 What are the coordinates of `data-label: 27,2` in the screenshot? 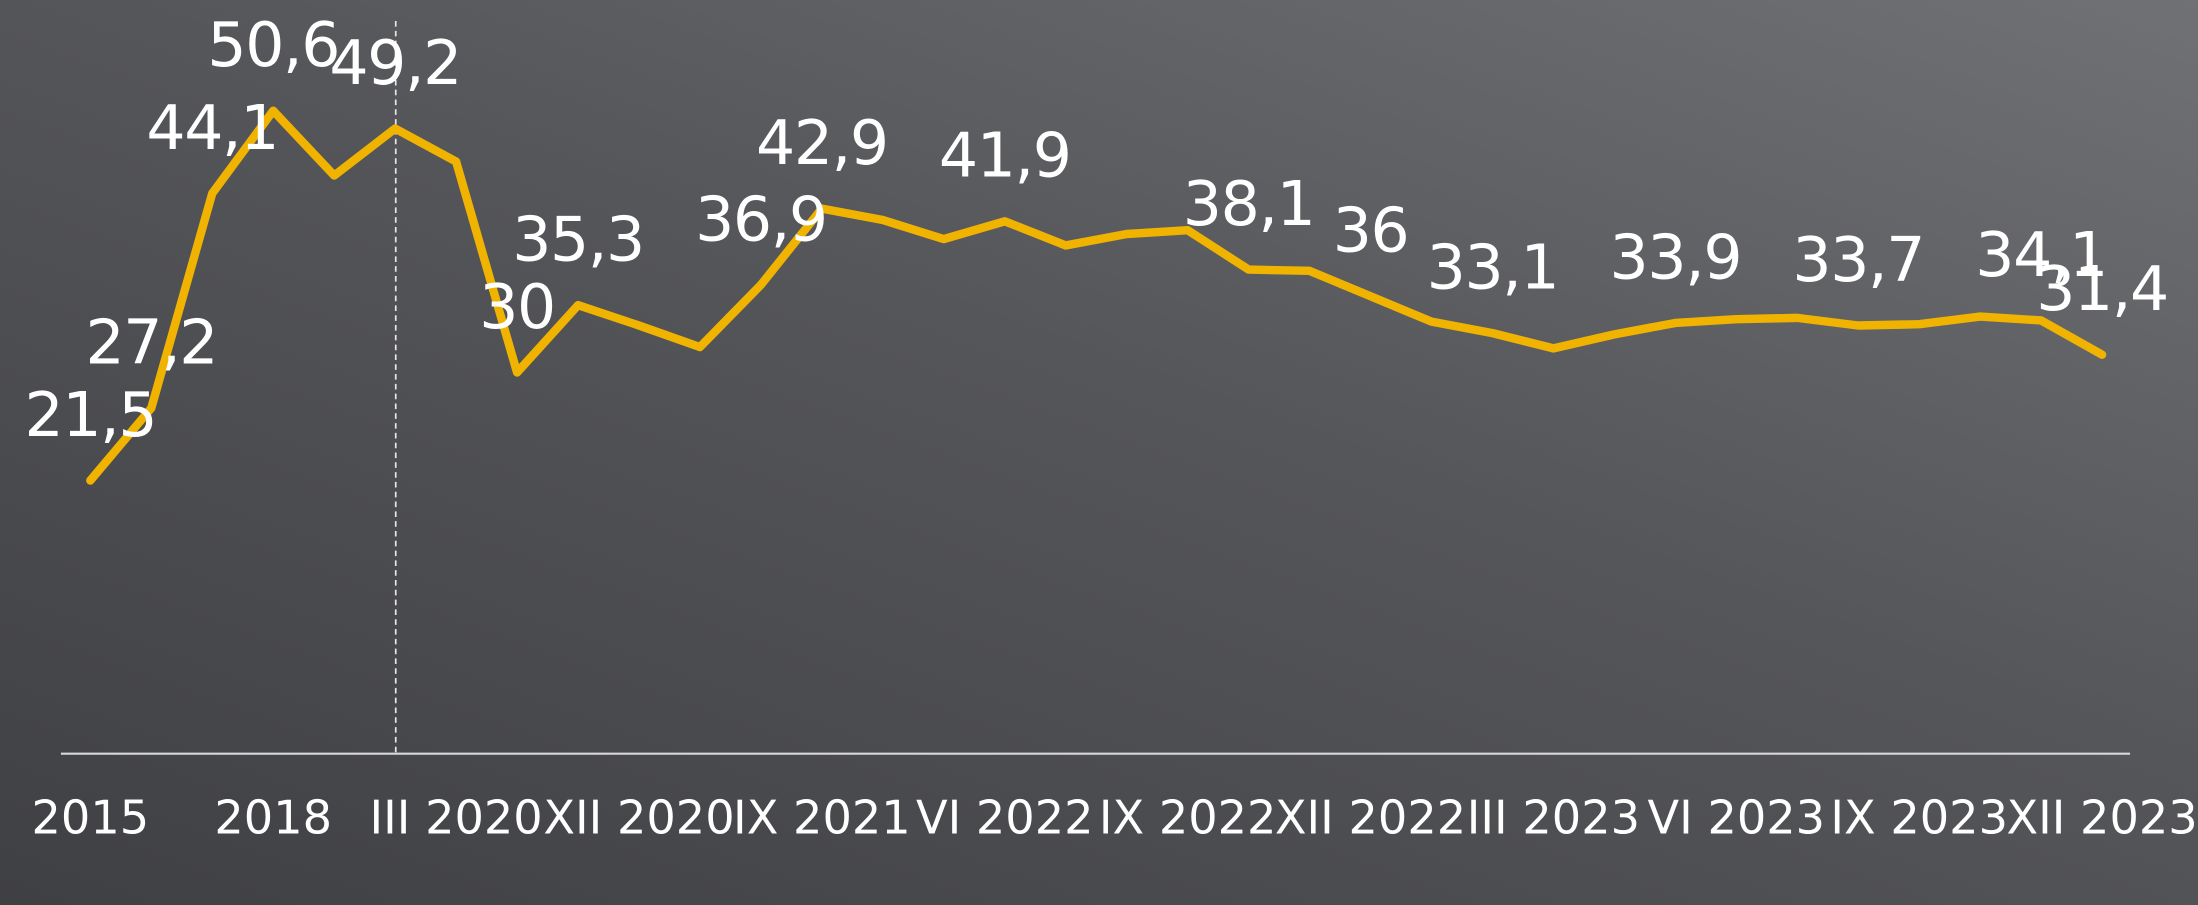 It's located at (151, 343).